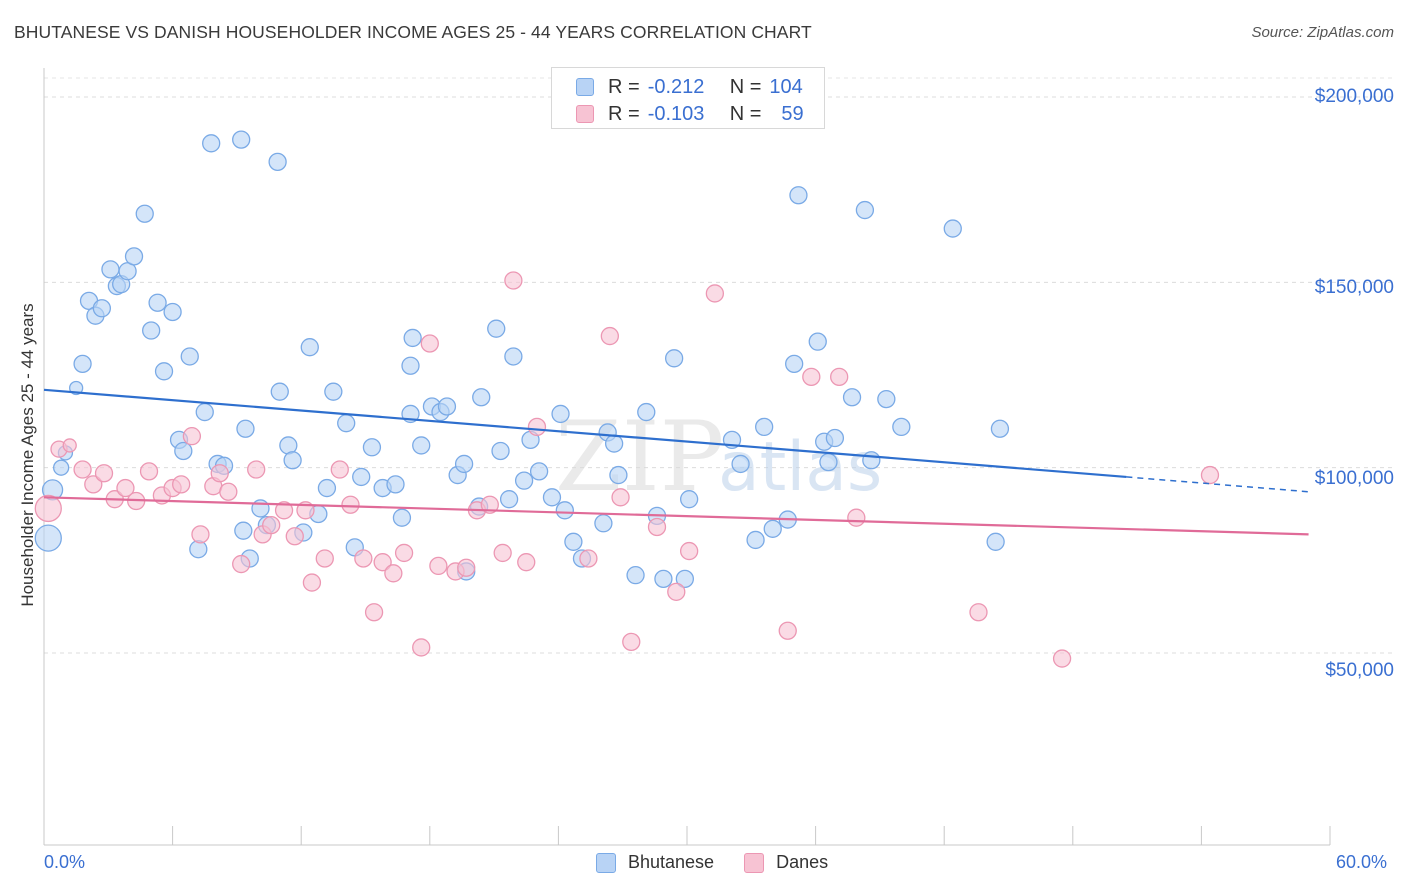 Image resolution: width=1406 pixels, height=892 pixels. Describe the element at coordinates (689, 87) in the screenshot. I see `stats-row-bhutanese: R = -0.212 N = 104` at that location.